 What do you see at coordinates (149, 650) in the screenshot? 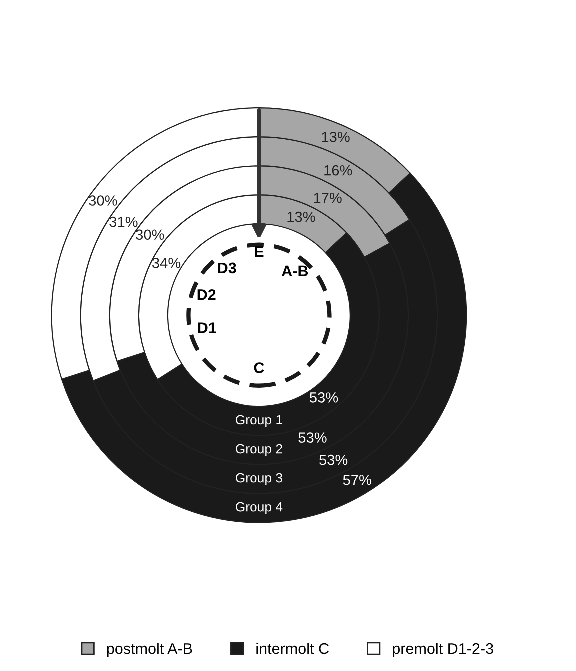
I see `legend-label: postmolt A-B` at bounding box center [149, 650].